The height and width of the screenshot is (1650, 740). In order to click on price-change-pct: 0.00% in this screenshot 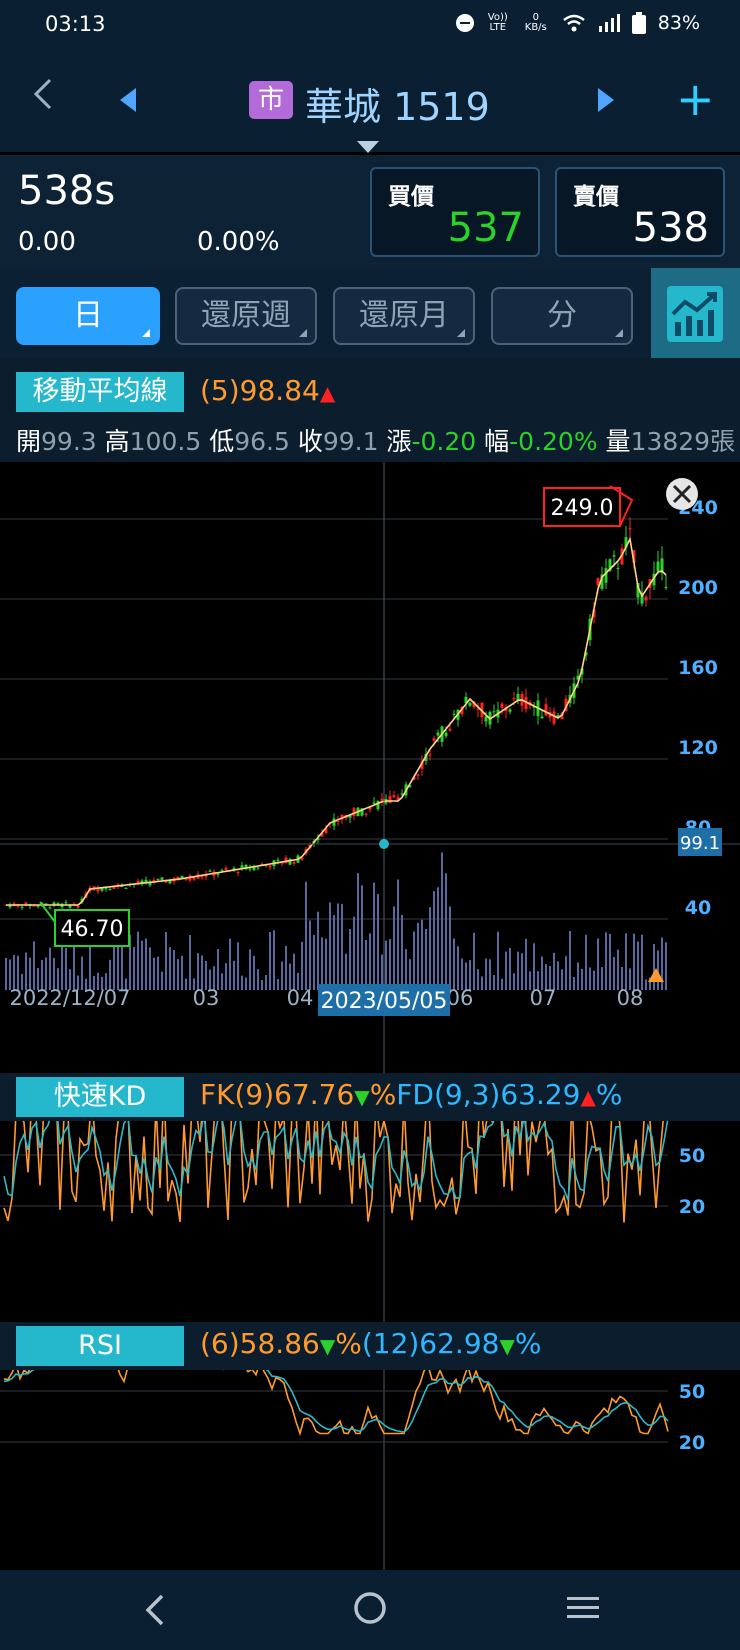, I will do `click(238, 242)`.